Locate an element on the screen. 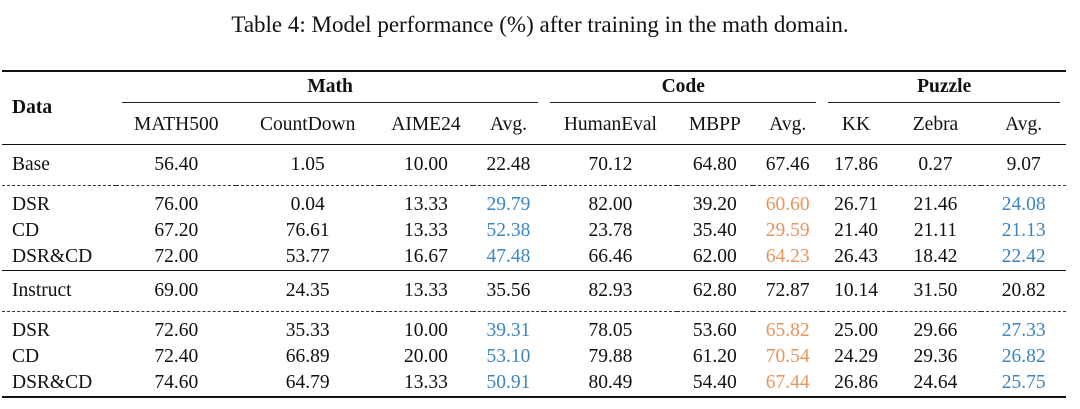 The image size is (1080, 409). table-cell: 82.00 is located at coordinates (610, 204).